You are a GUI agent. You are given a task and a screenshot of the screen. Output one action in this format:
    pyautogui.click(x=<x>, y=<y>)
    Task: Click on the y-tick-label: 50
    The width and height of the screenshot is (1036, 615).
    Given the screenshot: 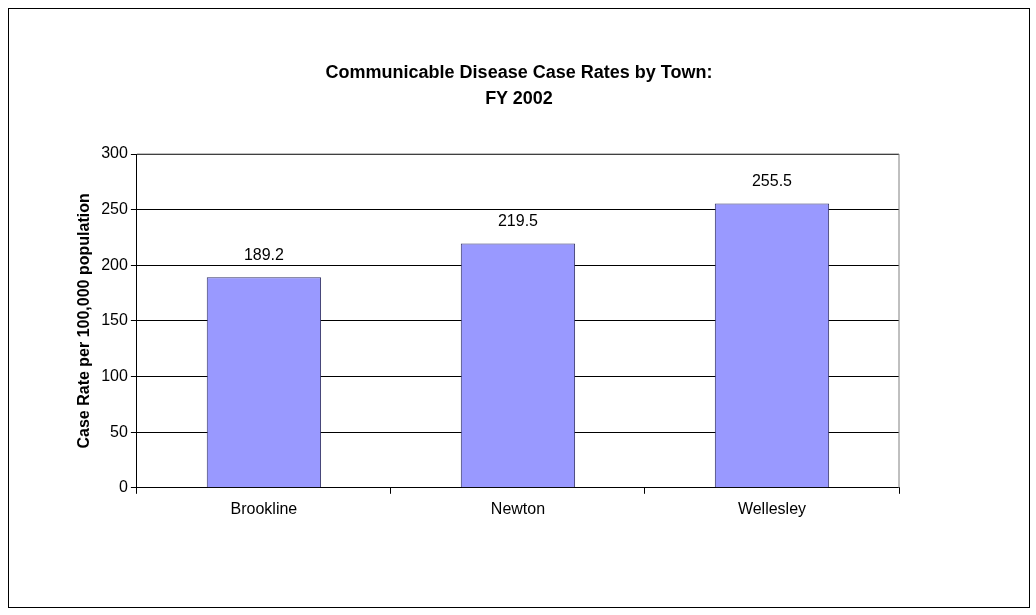 What is the action you would take?
    pyautogui.click(x=119, y=431)
    